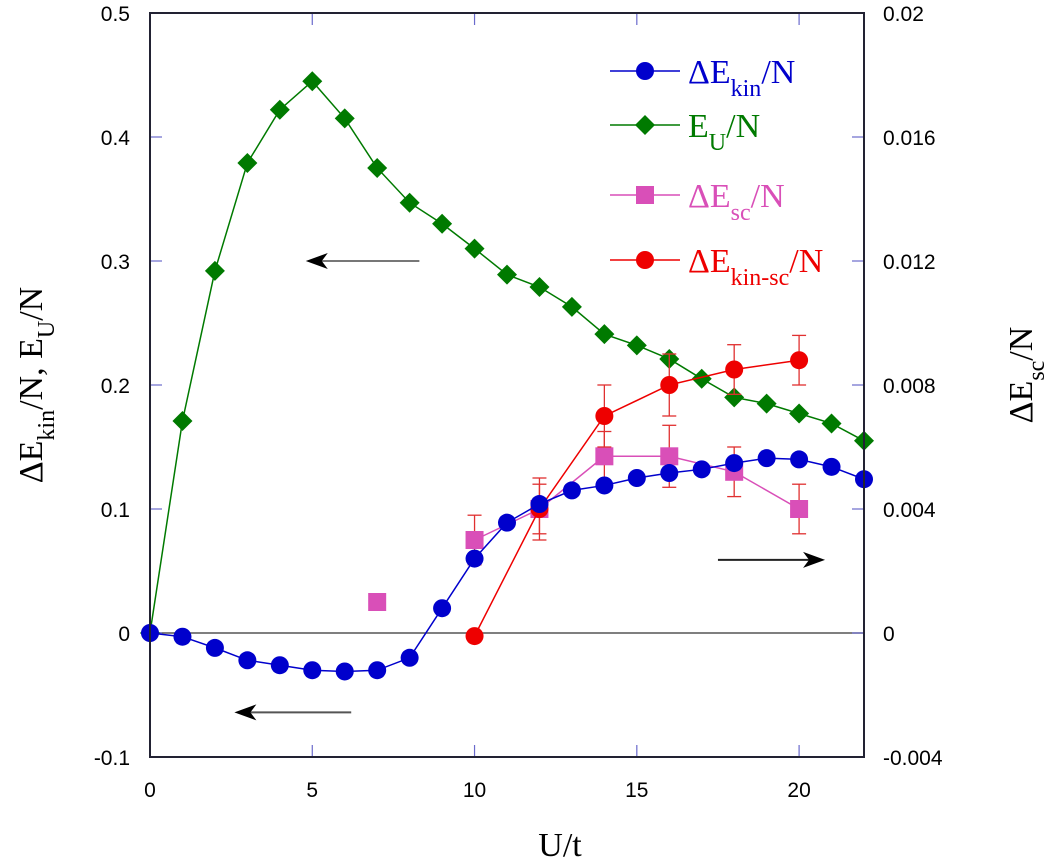 The height and width of the screenshot is (863, 1046). I want to click on y-axis-left-label: ΔEkin/N, EU/N, so click(36, 385).